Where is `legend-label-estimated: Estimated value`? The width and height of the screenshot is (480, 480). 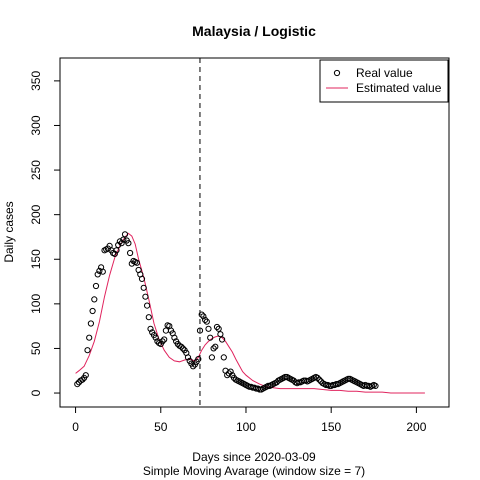
legend-label-estimated: Estimated value is located at coordinates (399, 88).